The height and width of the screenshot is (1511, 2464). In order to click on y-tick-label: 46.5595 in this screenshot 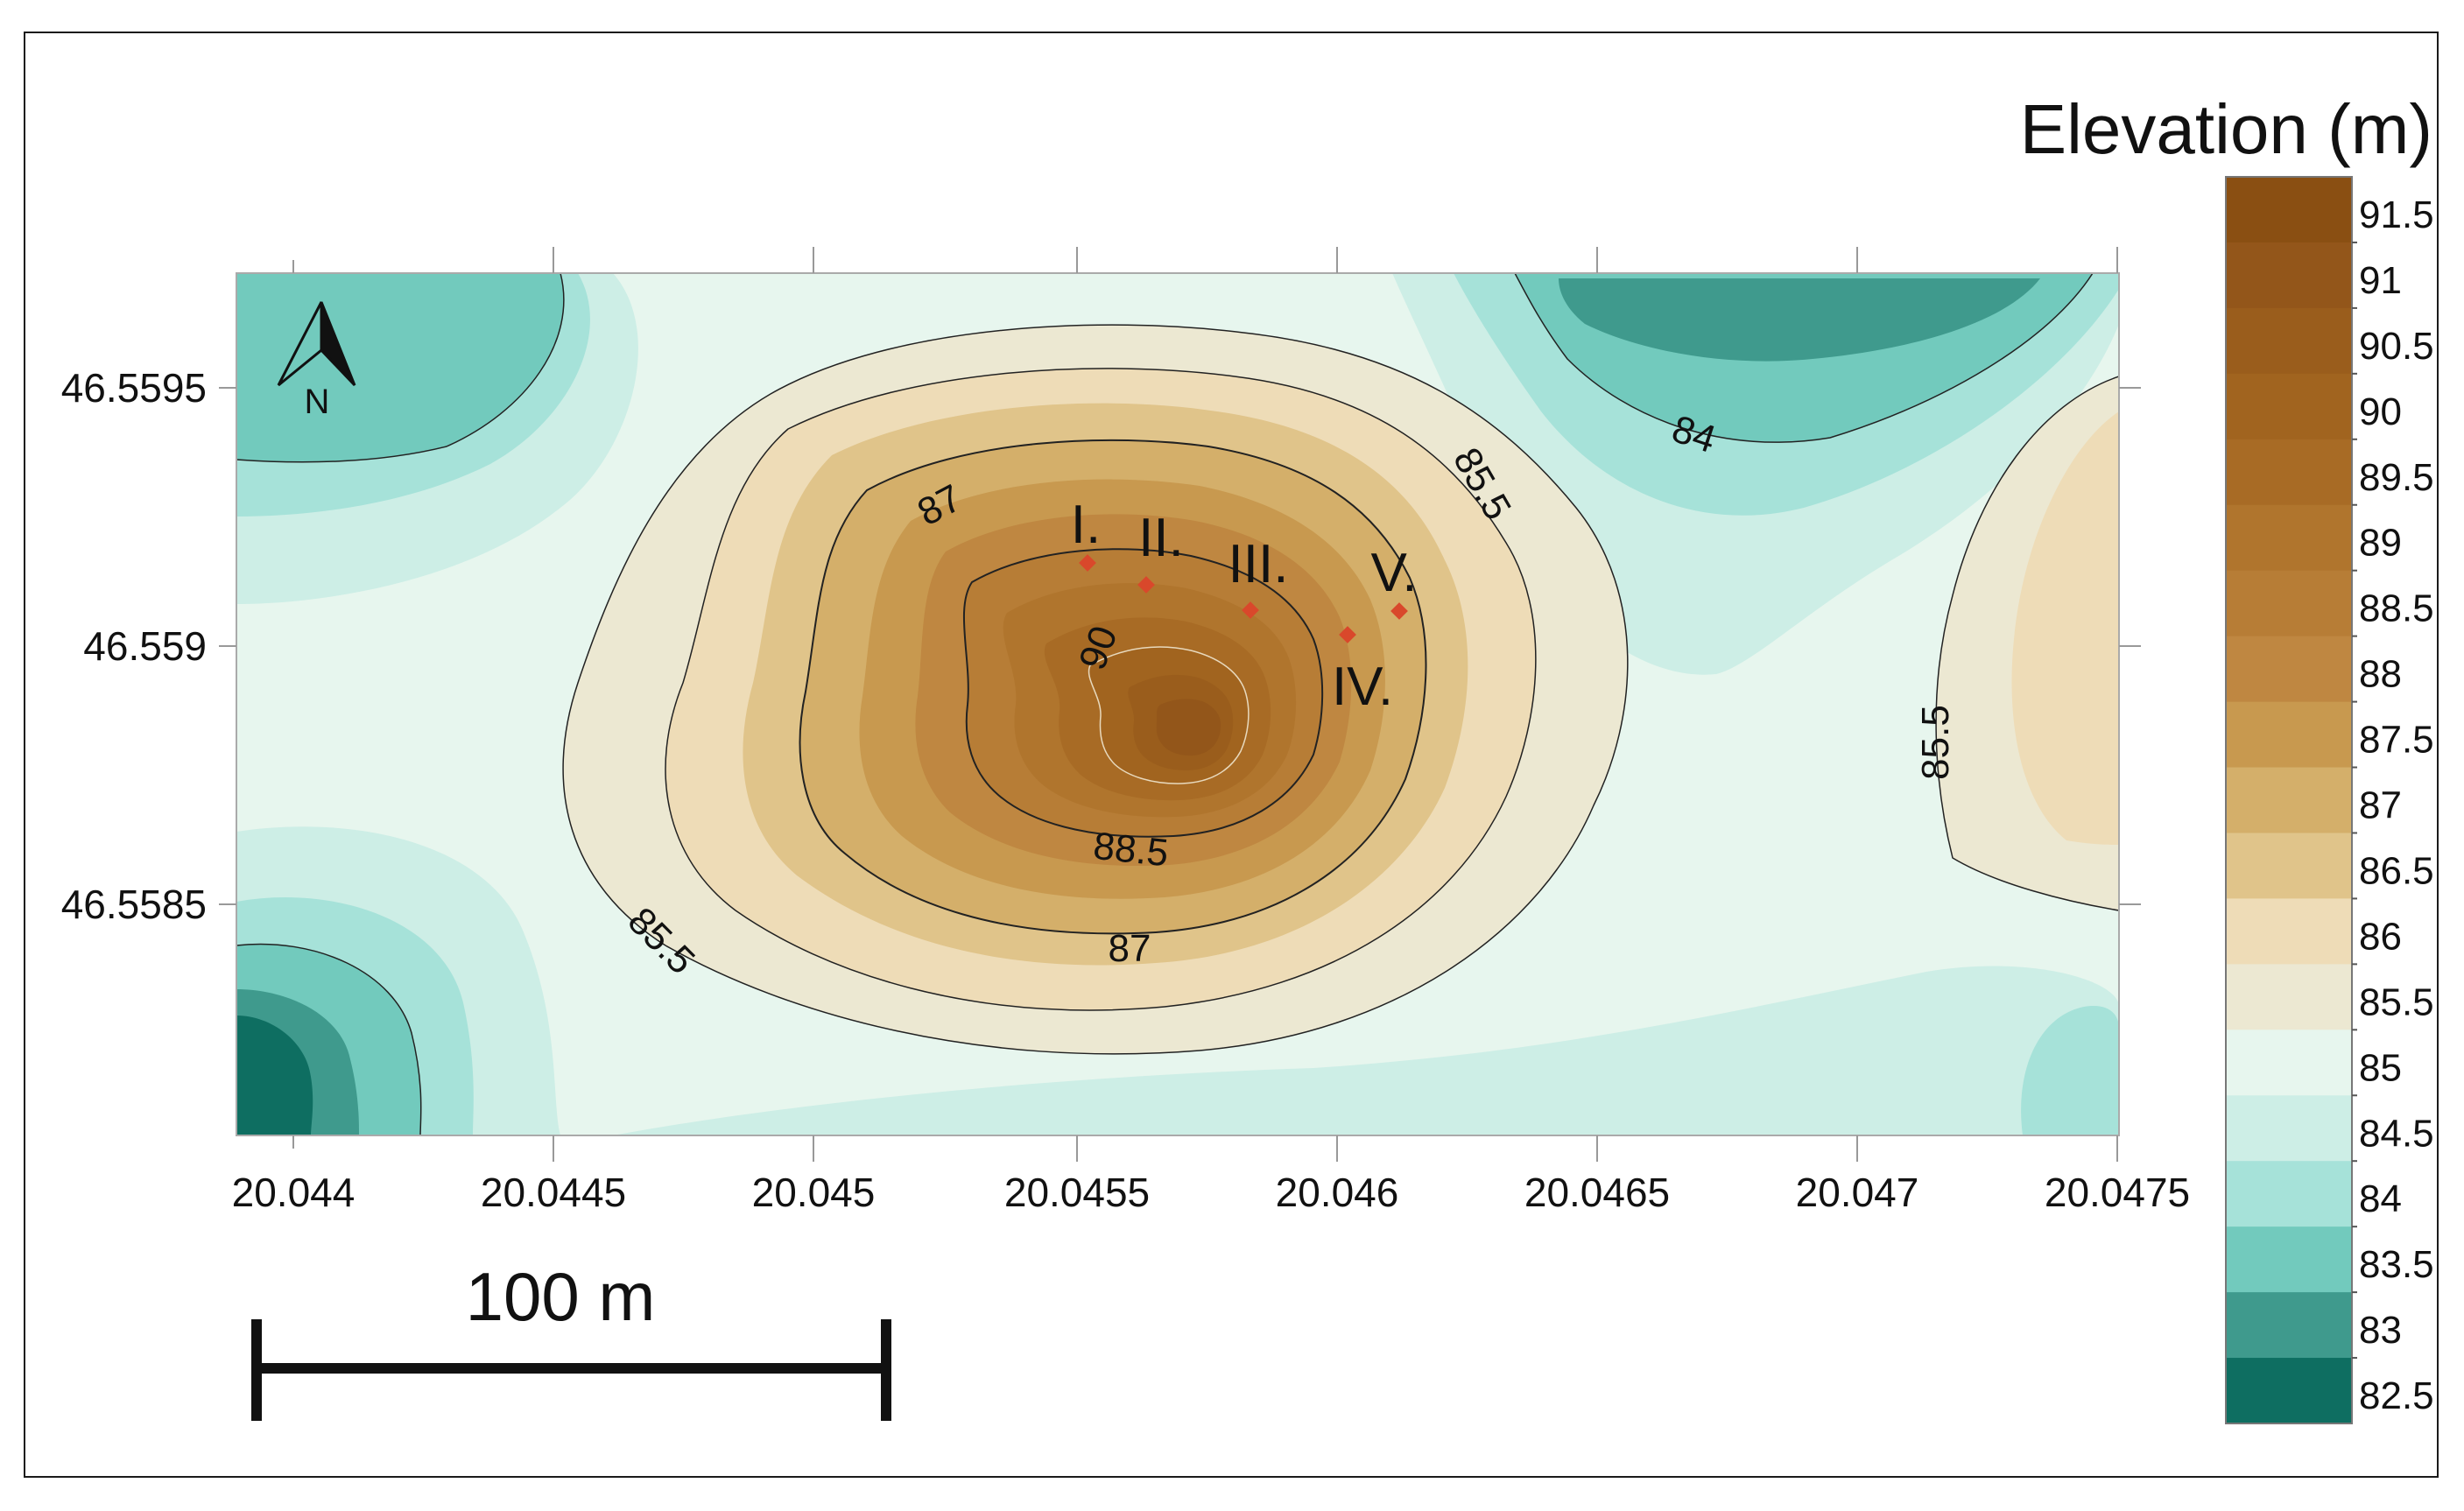, I will do `click(134, 388)`.